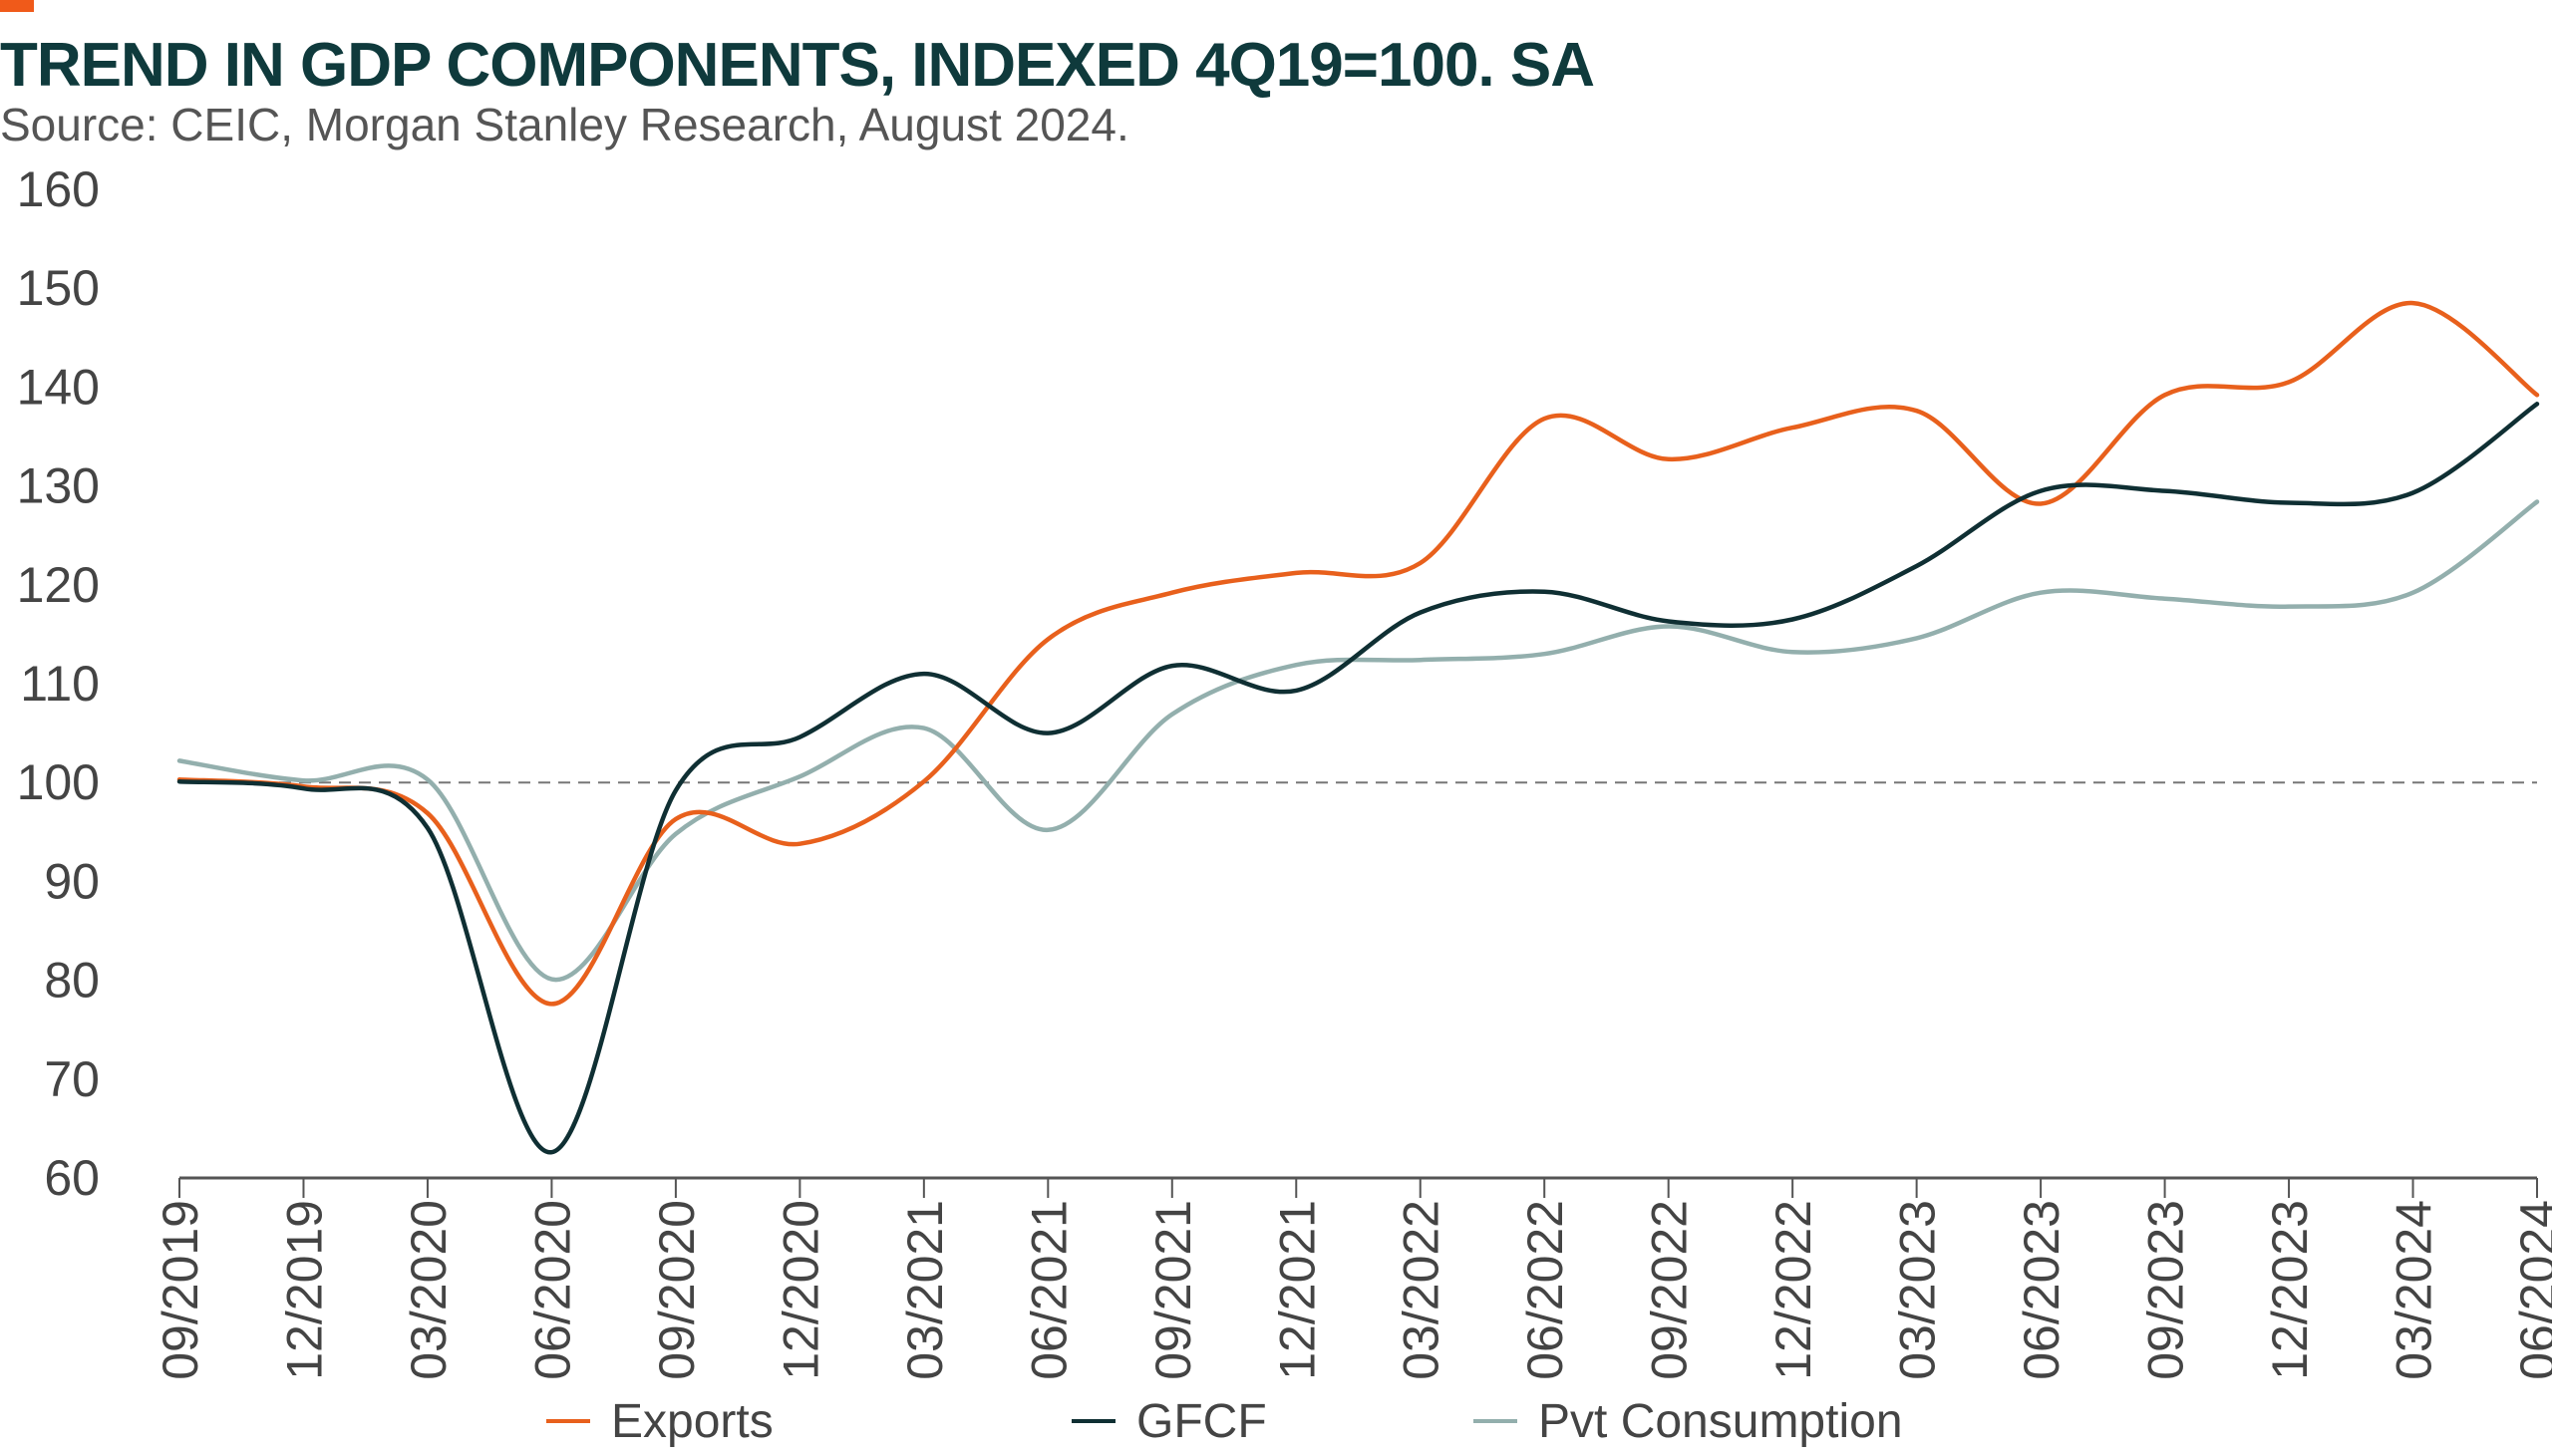  I want to click on y-tick-label: 140, so click(58, 387).